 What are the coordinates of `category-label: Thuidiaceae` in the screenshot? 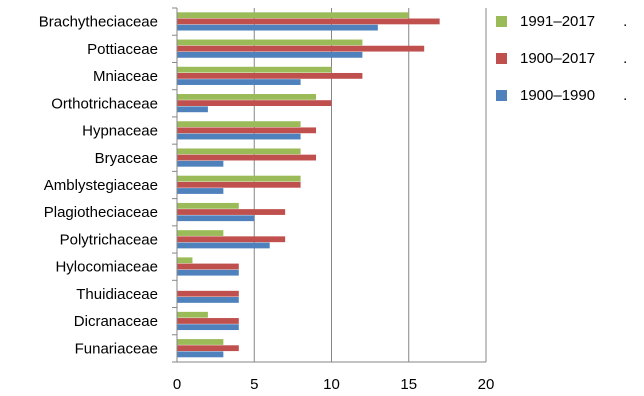 It's located at (117, 294).